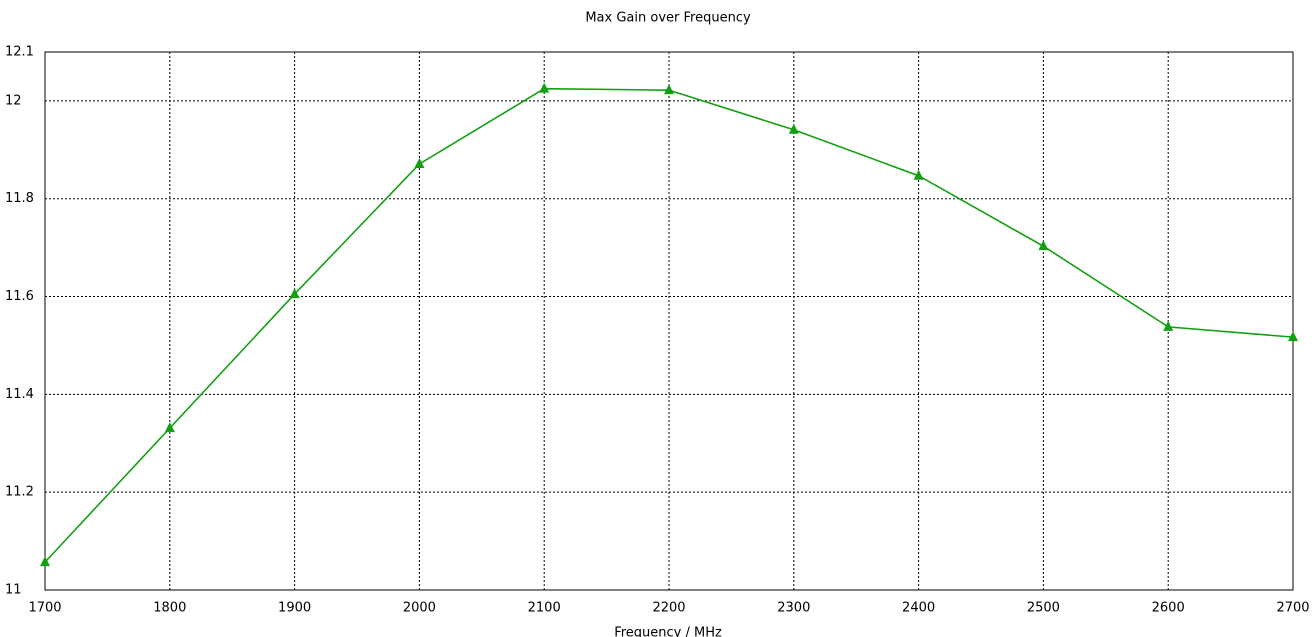 Image resolution: width=1312 pixels, height=637 pixels. What do you see at coordinates (19, 198) in the screenshot?
I see `y-tick-label: 11.8` at bounding box center [19, 198].